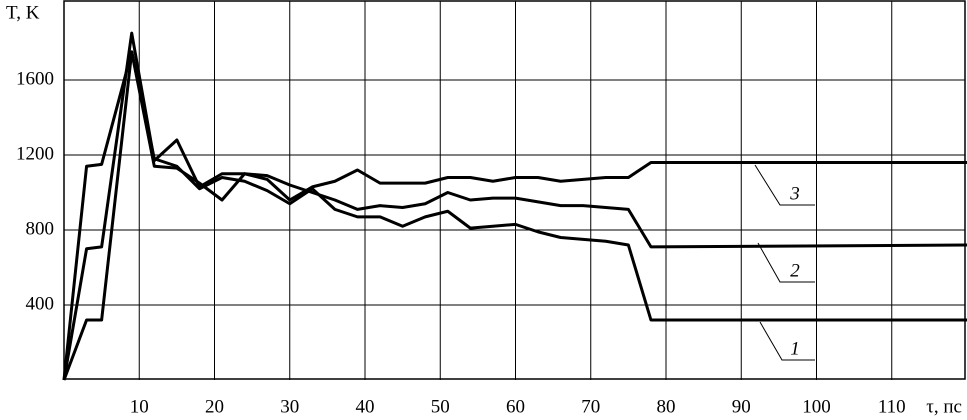  I want to click on y-tick-label: 400, so click(40, 303).